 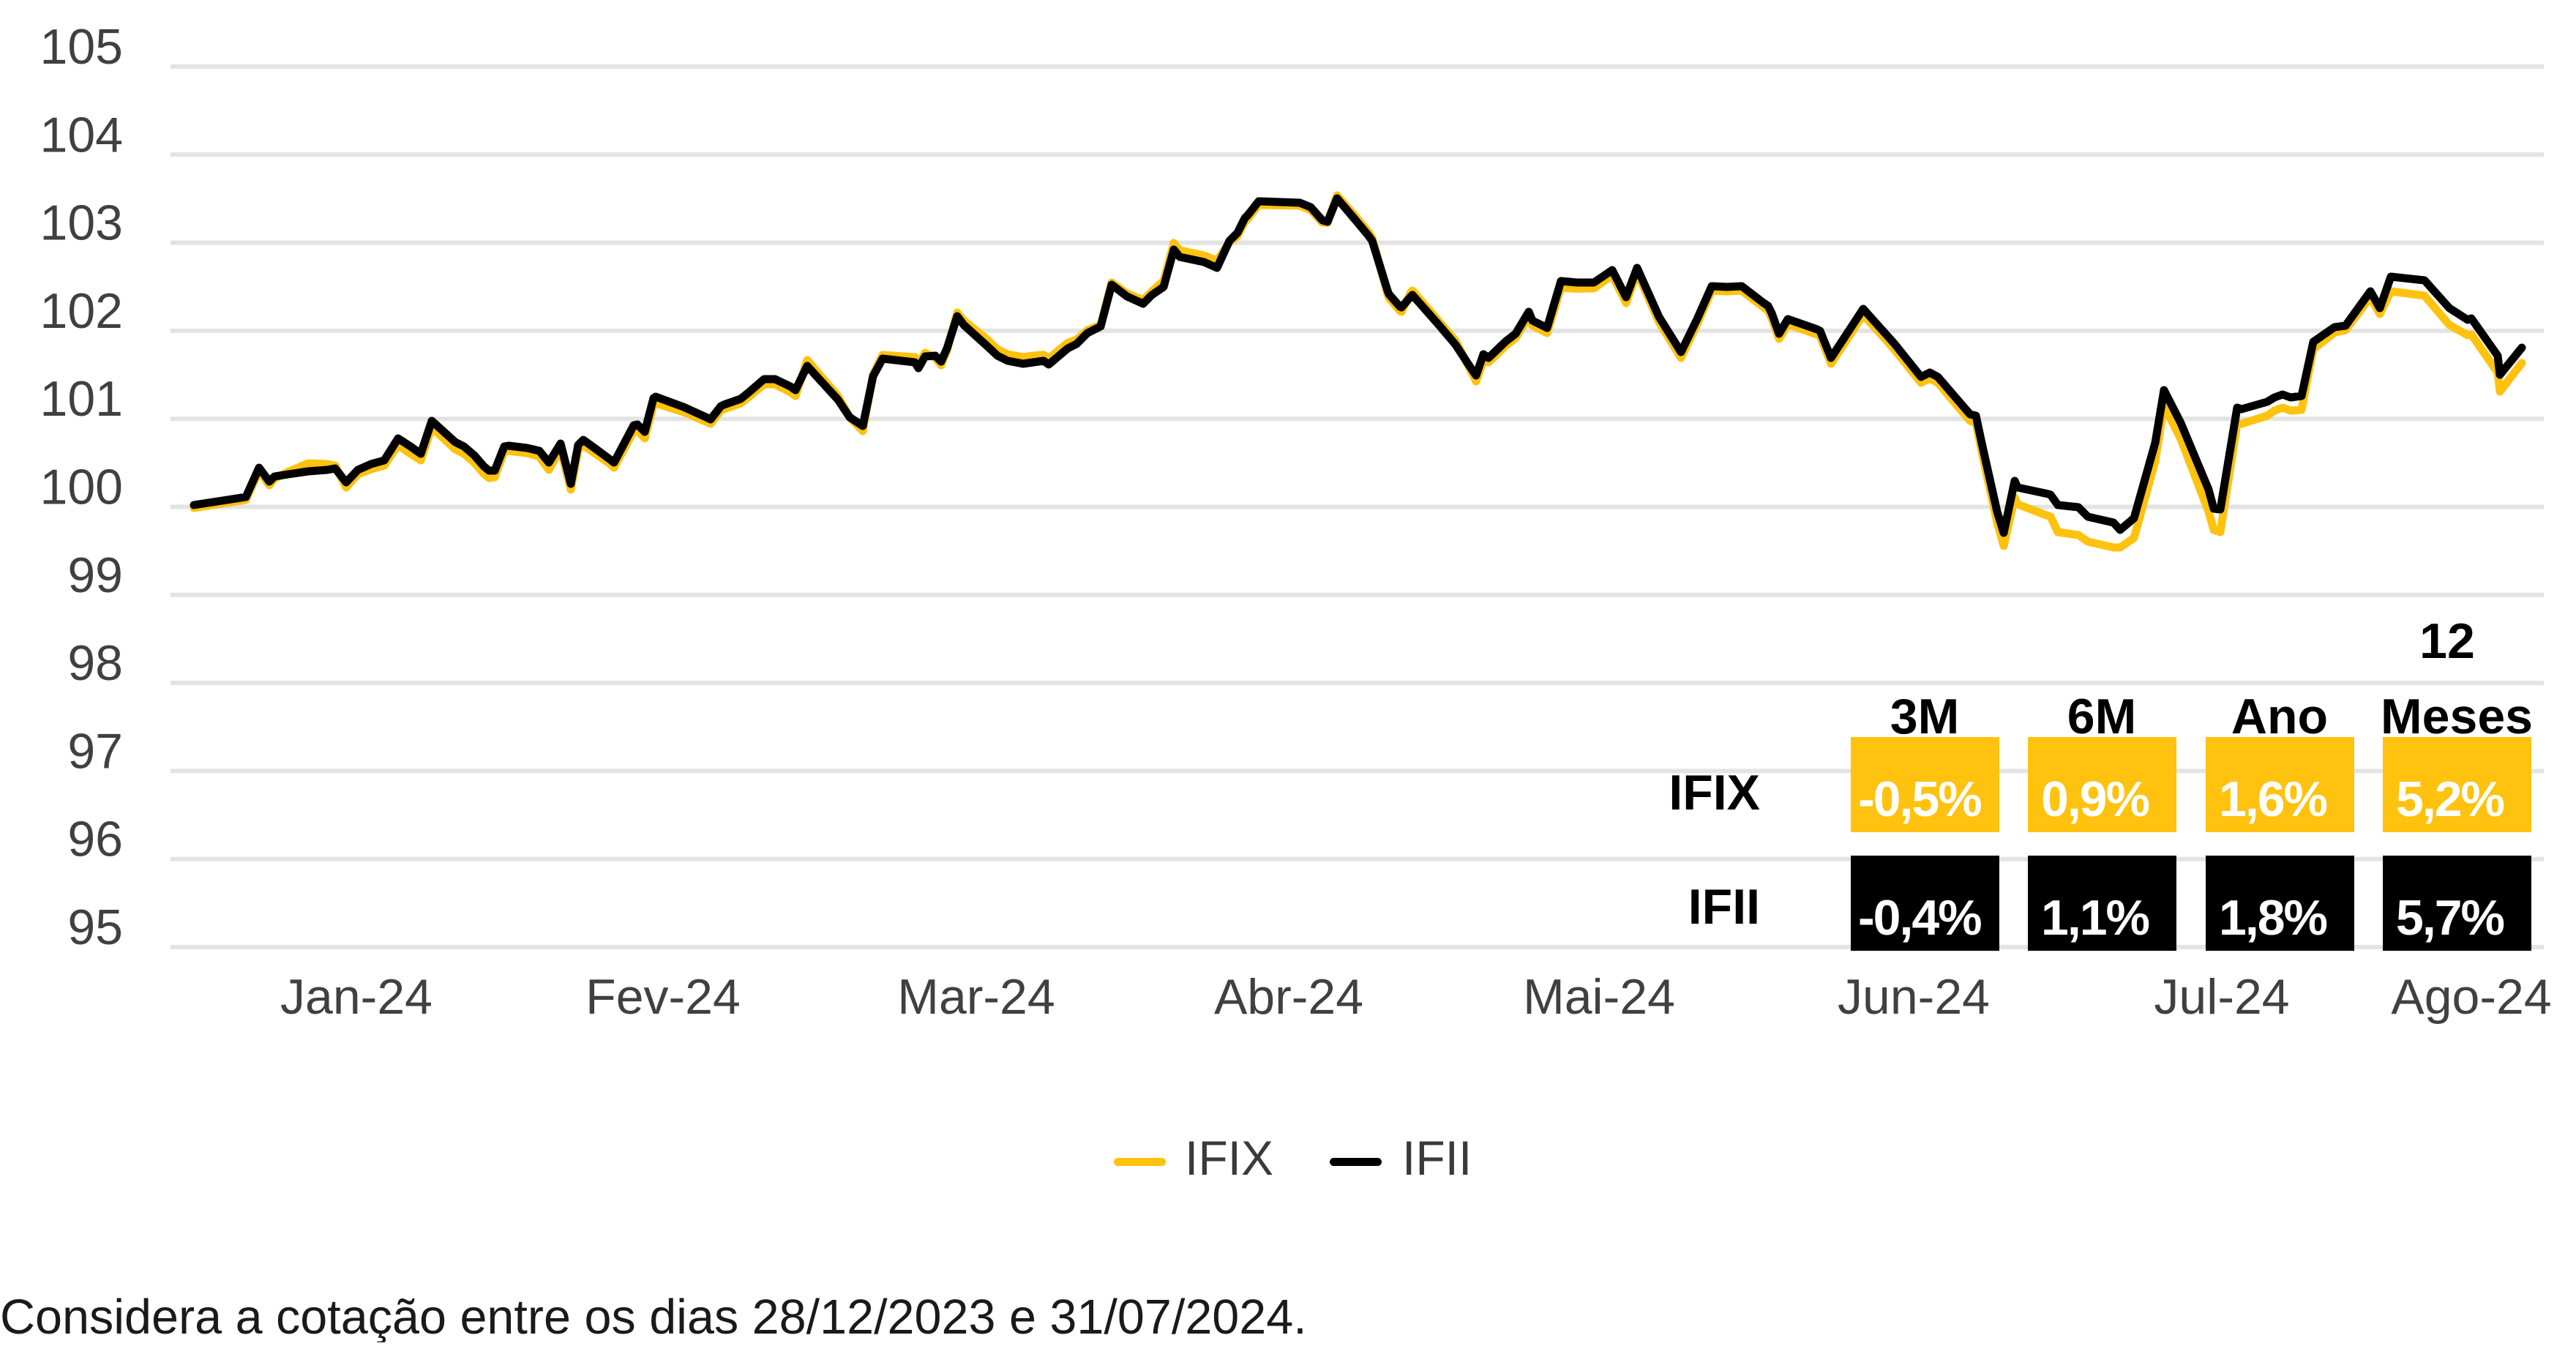 What do you see at coordinates (95, 927) in the screenshot?
I see `svg-text: 95` at bounding box center [95, 927].